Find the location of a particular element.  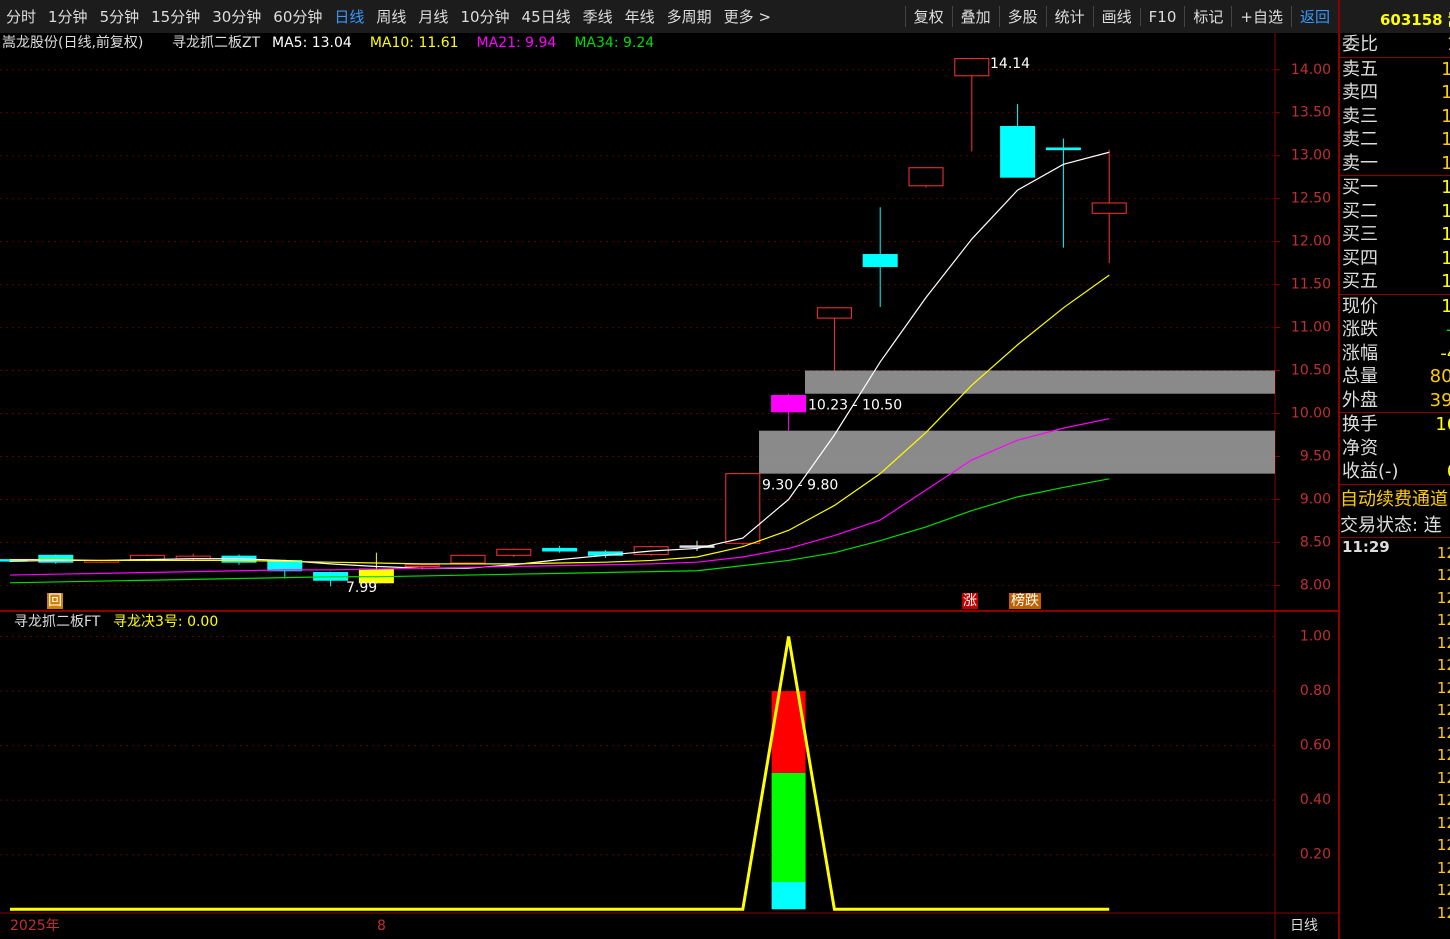

info-indicator: 寻龙抓二板ZT is located at coordinates (216, 43).